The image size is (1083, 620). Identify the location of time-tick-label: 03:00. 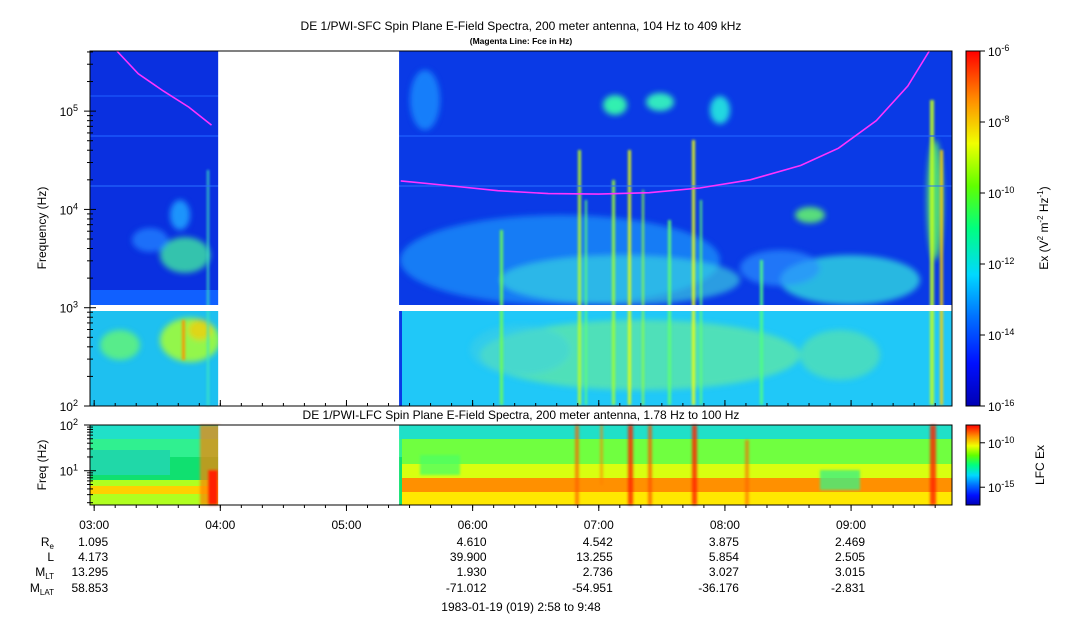
(94, 525).